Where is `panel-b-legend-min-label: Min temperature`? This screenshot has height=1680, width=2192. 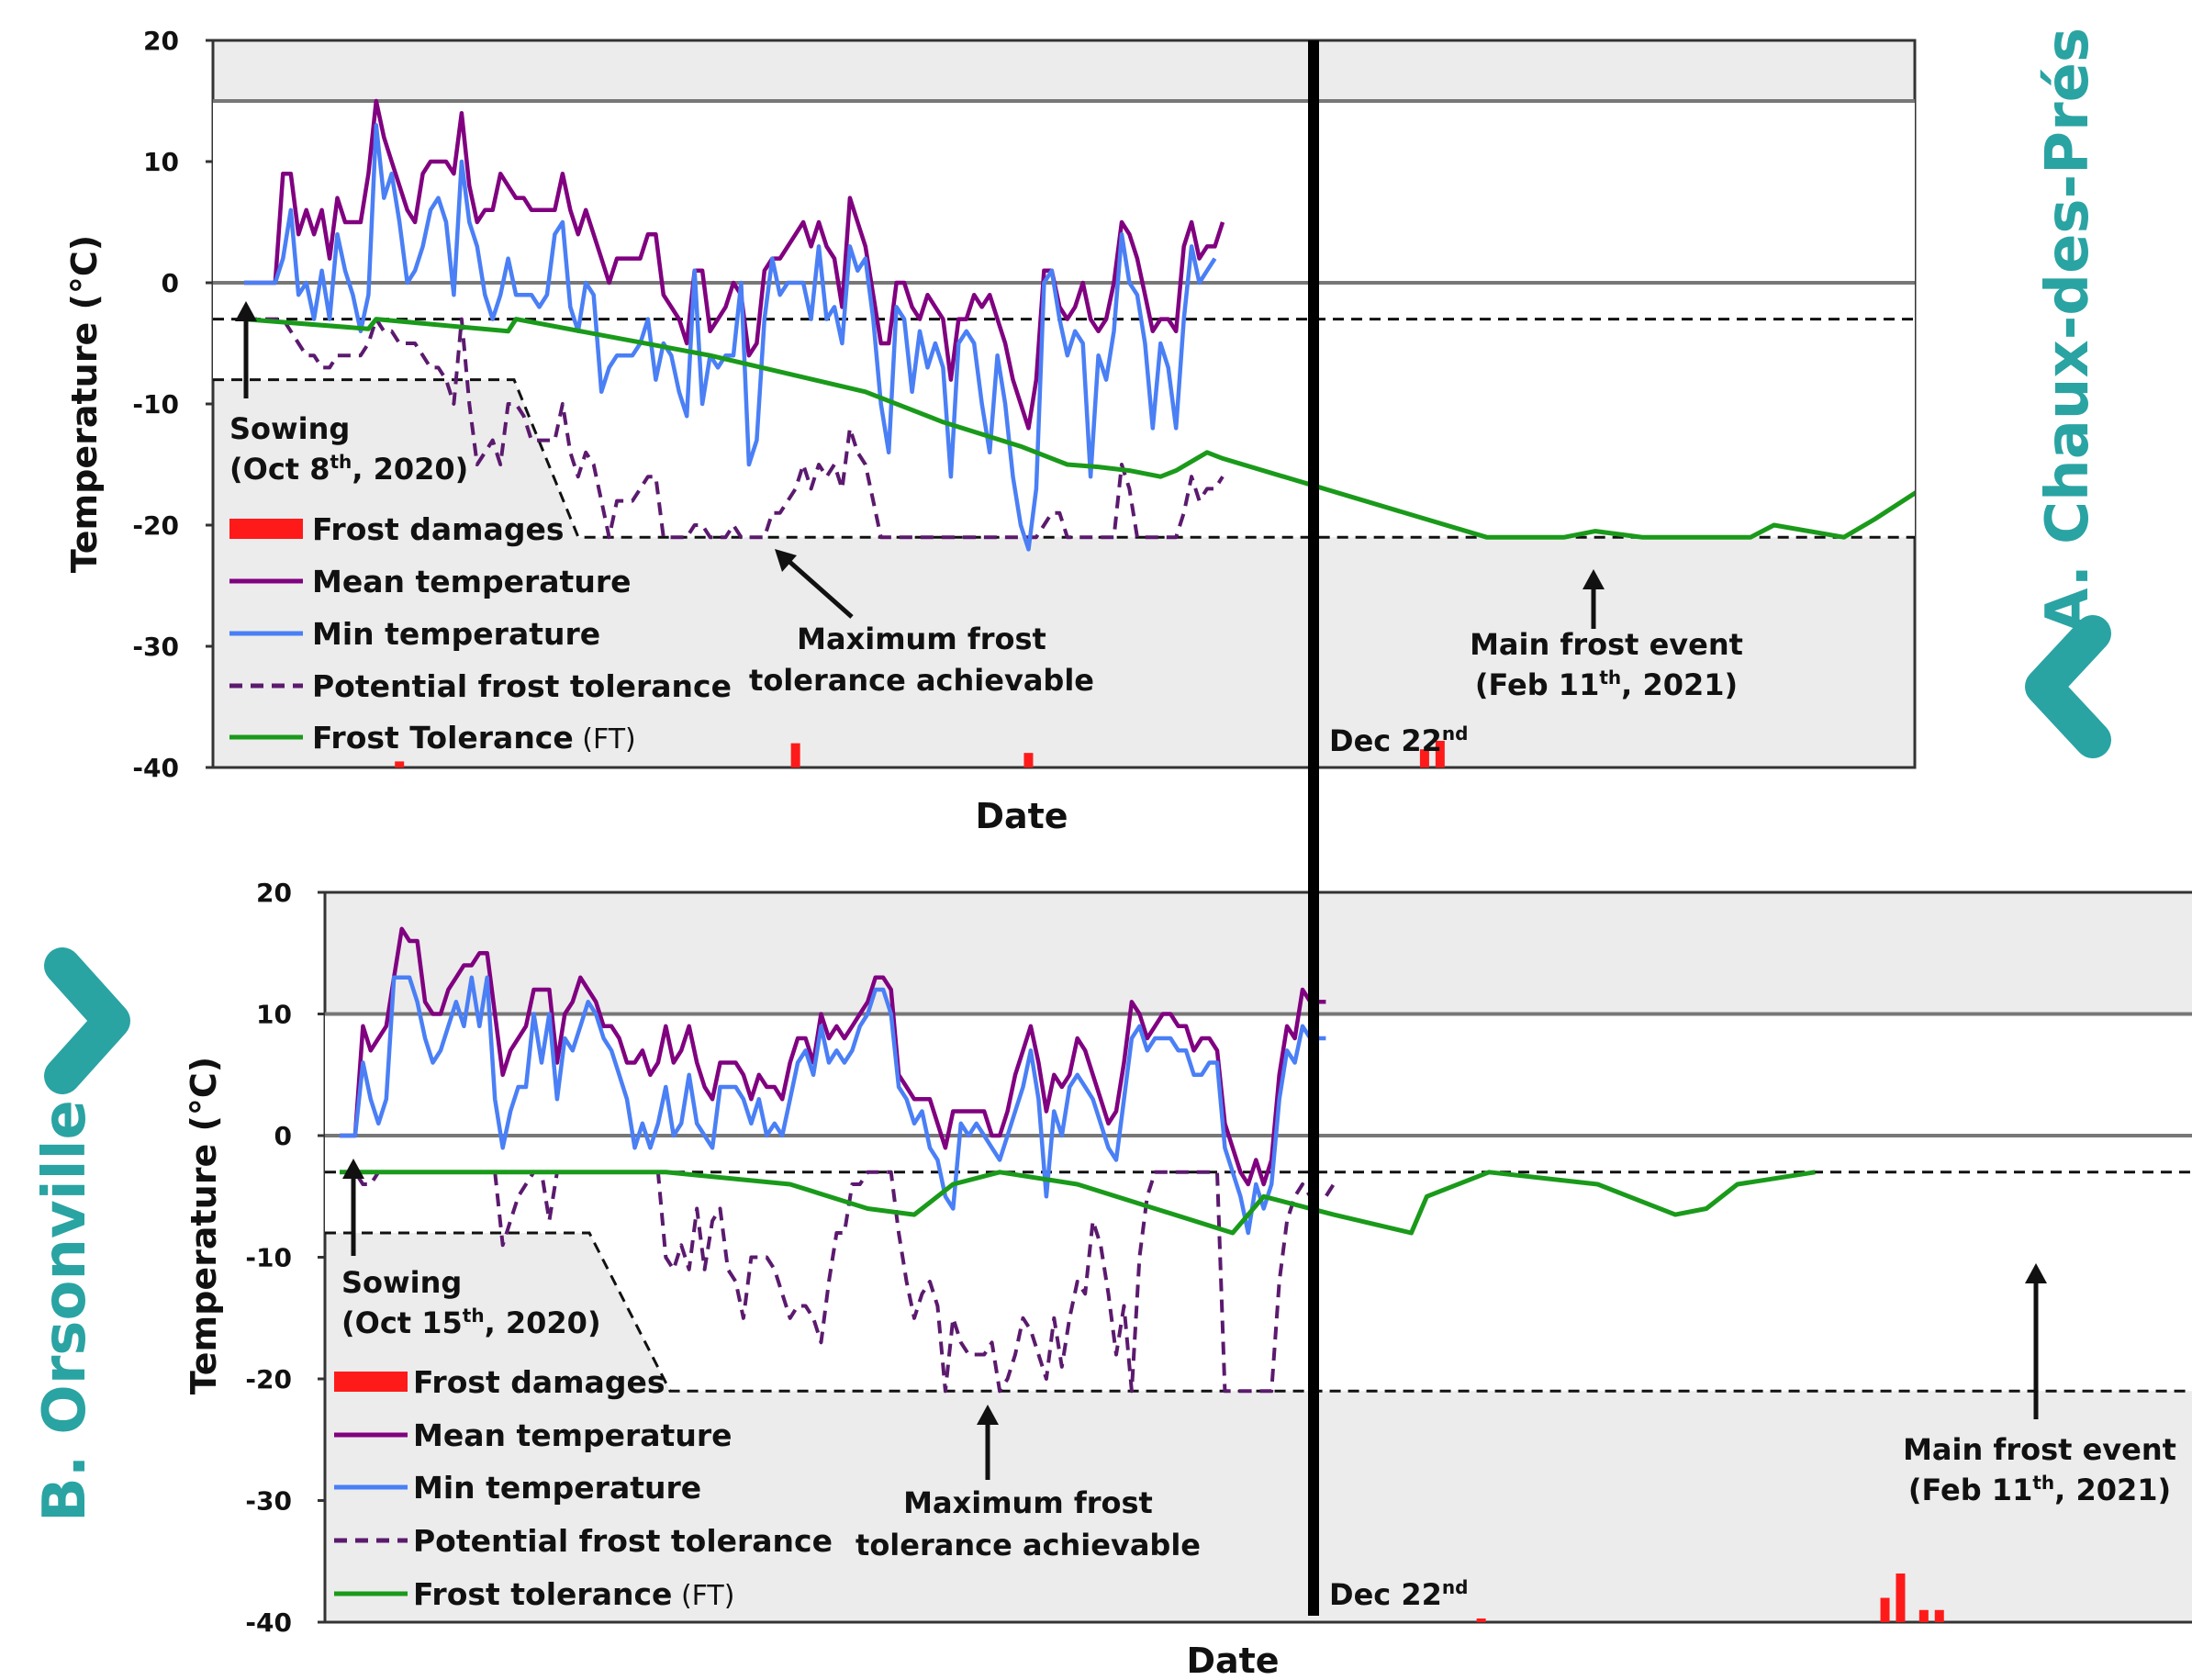 panel-b-legend-min-label: Min temperature is located at coordinates (557, 1488).